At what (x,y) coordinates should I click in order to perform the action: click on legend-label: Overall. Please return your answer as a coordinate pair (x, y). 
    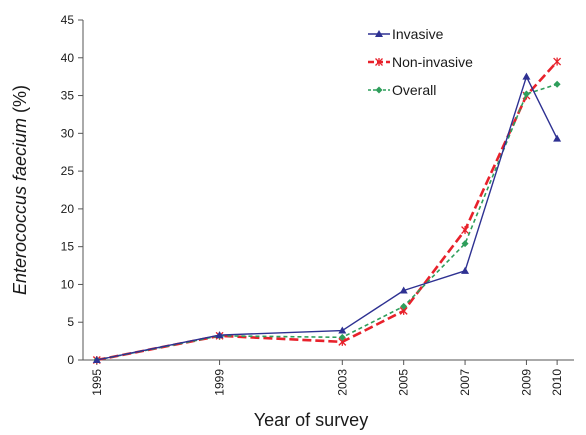
    Looking at the image, I should click on (414, 90).